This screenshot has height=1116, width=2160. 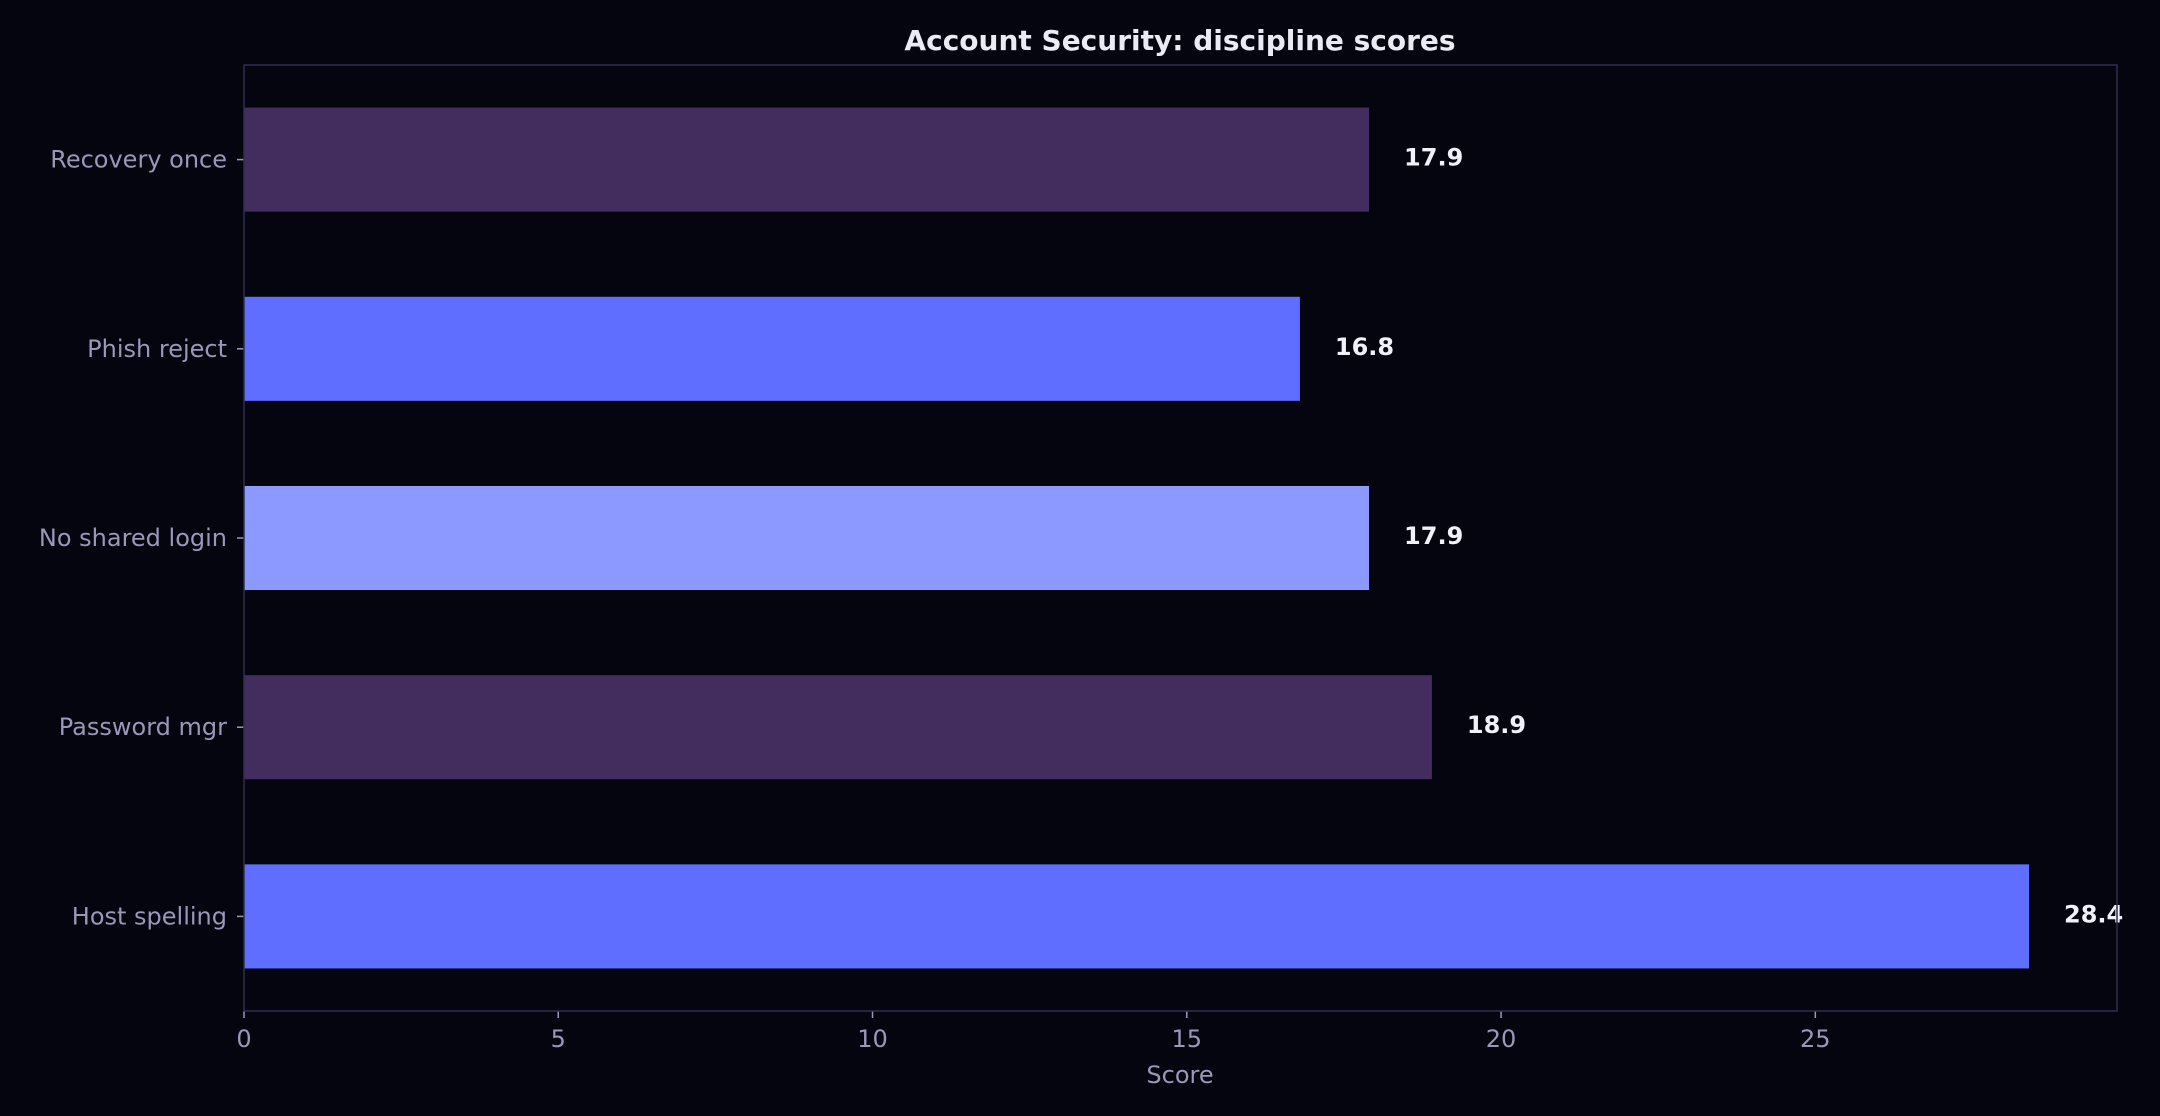 I want to click on x-tick-label: 0, so click(x=243, y=1039).